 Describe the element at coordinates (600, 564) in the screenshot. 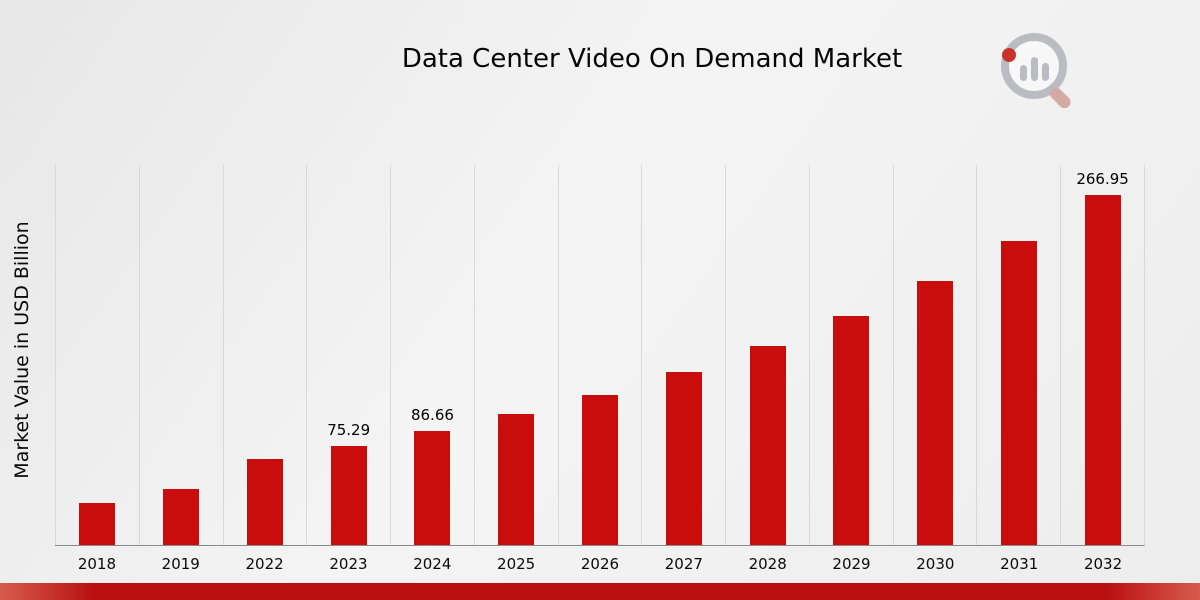

I see `x-tick-label: 2026` at that location.